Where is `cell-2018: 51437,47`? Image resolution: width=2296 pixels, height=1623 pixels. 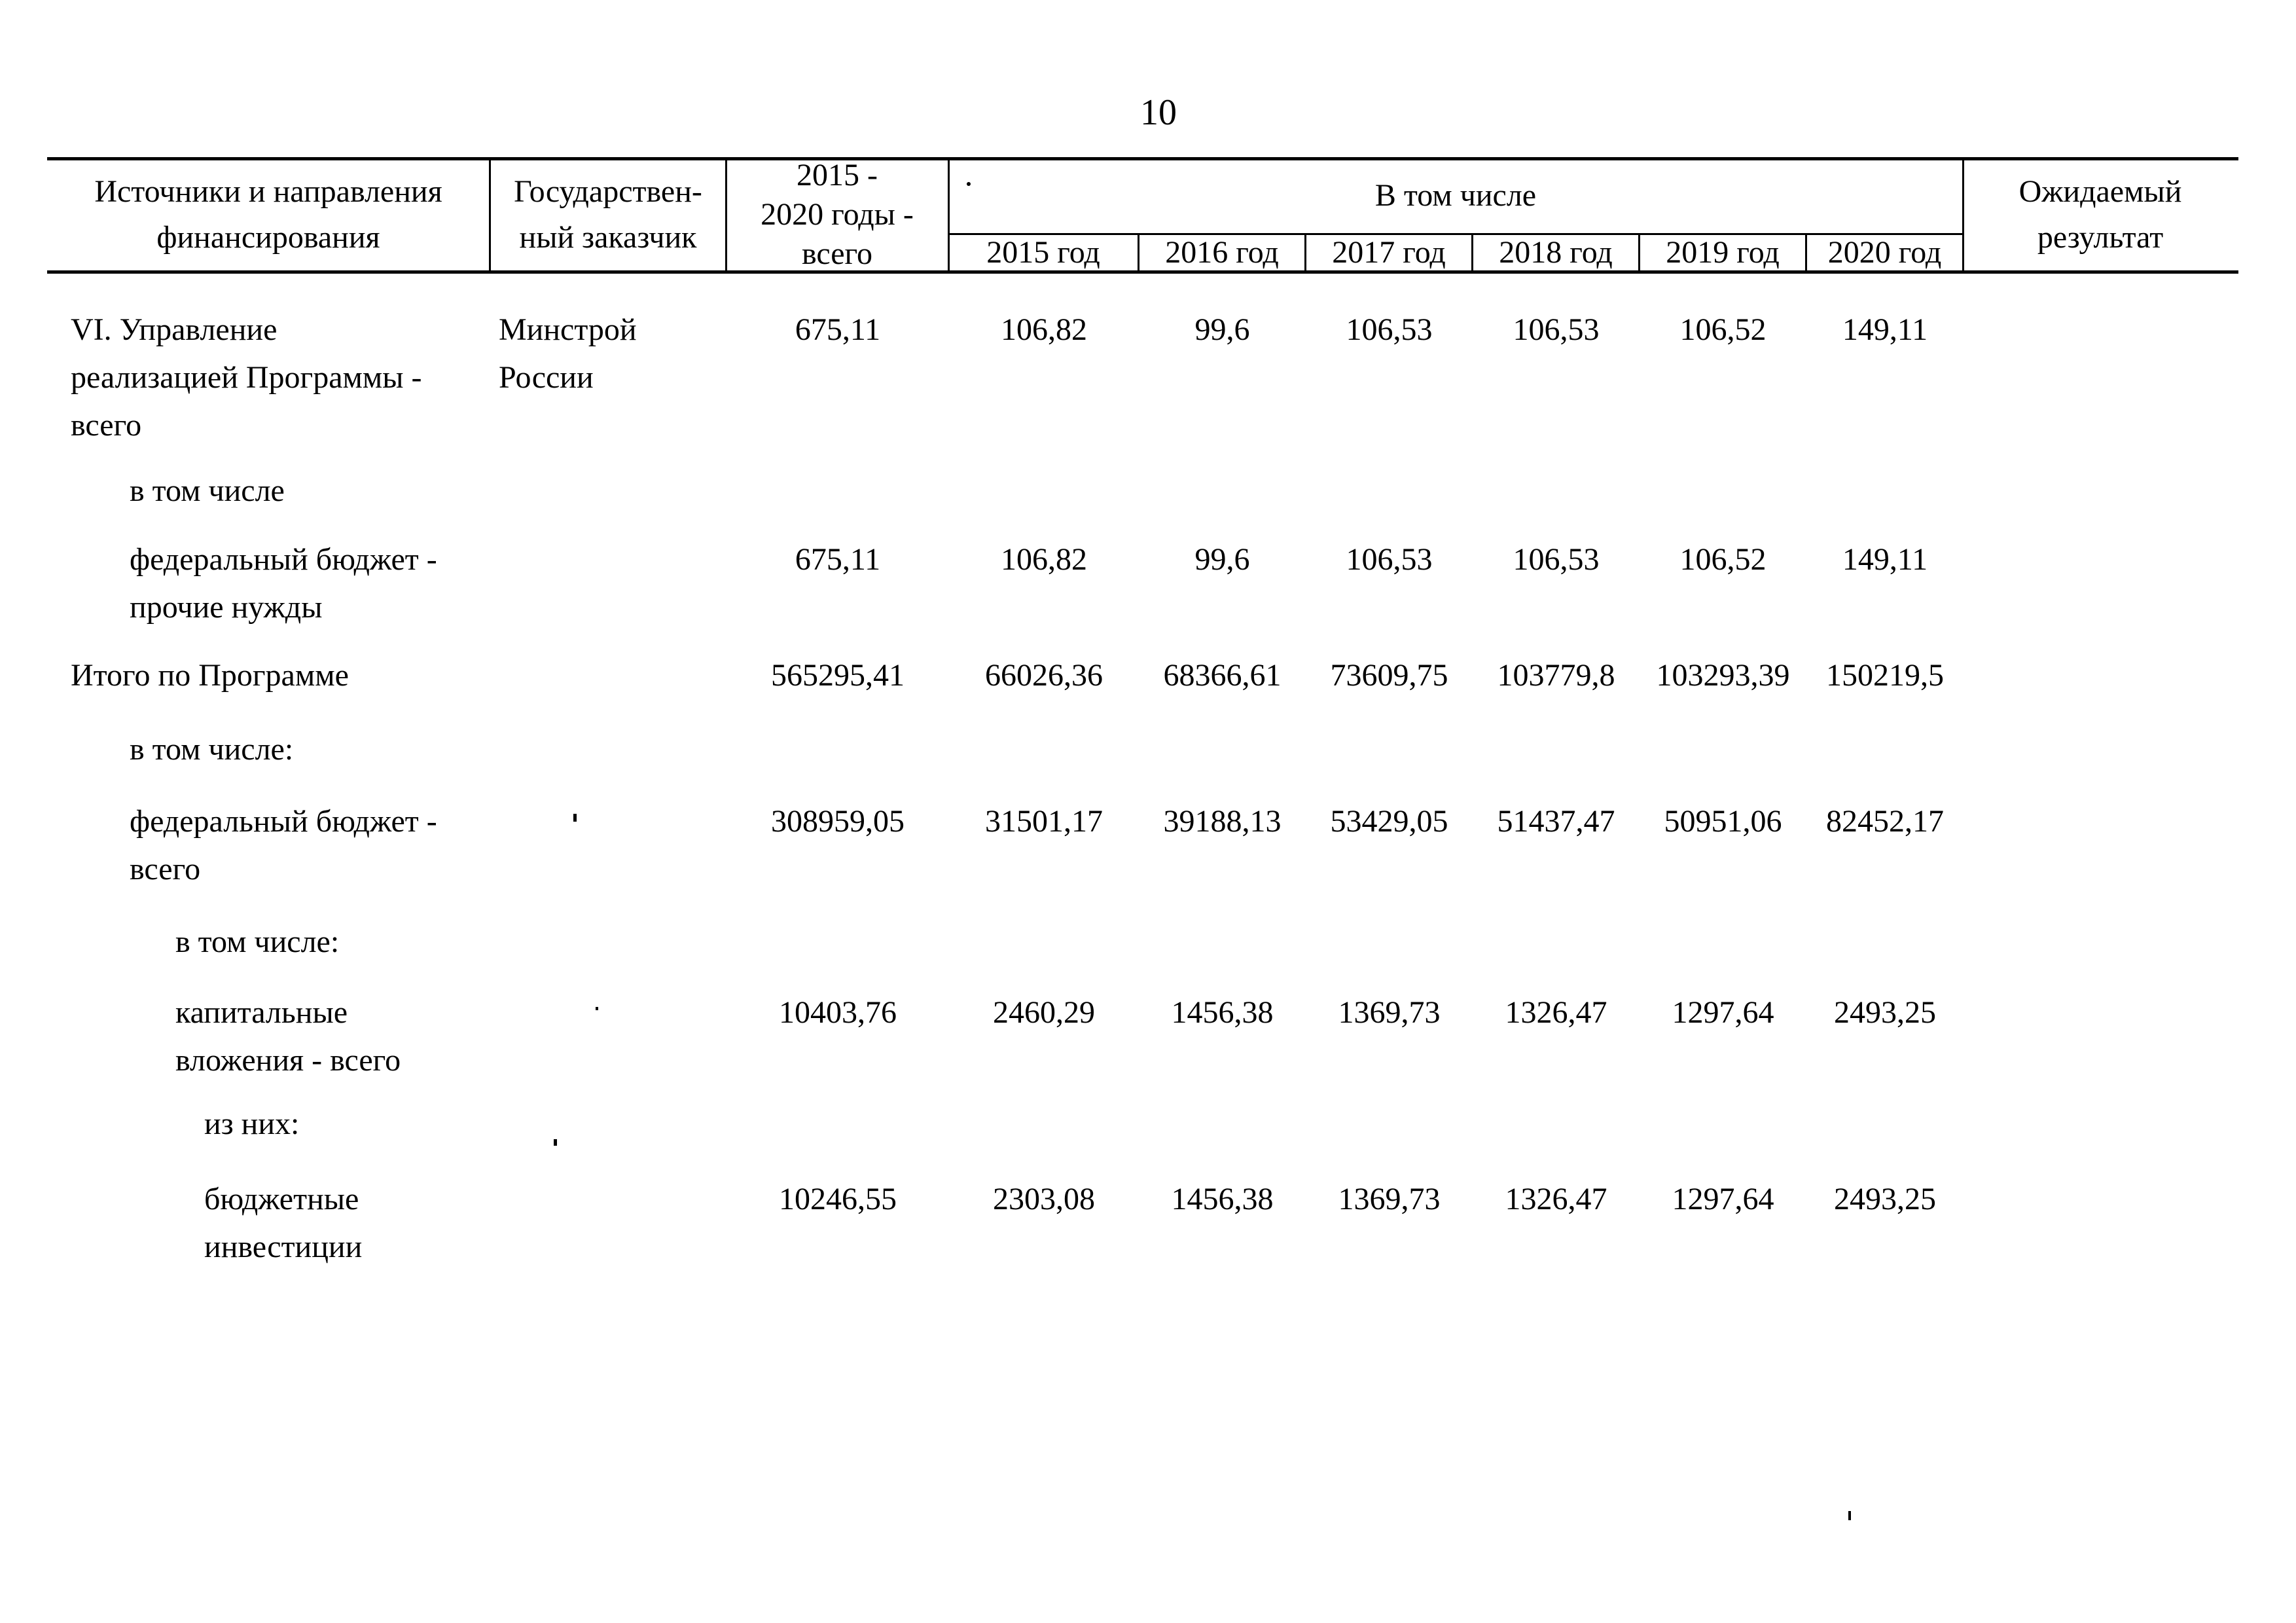
cell-2018: 51437,47 is located at coordinates (1556, 821).